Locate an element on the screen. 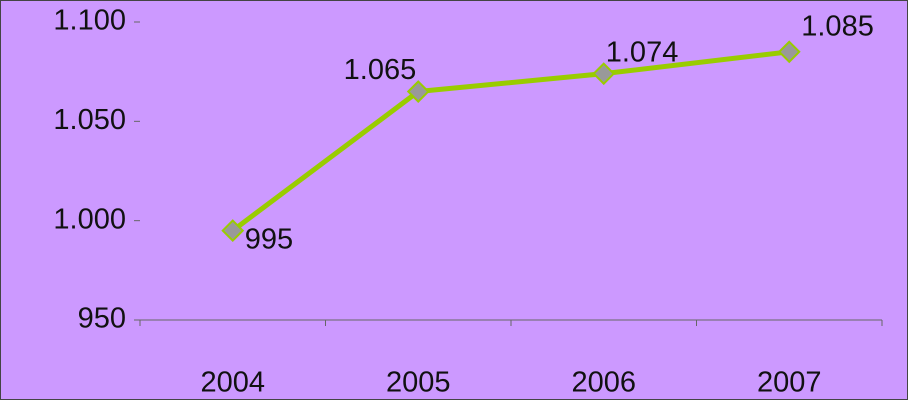 Image resolution: width=908 pixels, height=400 pixels. data-label: 1.074 is located at coordinates (642, 52).